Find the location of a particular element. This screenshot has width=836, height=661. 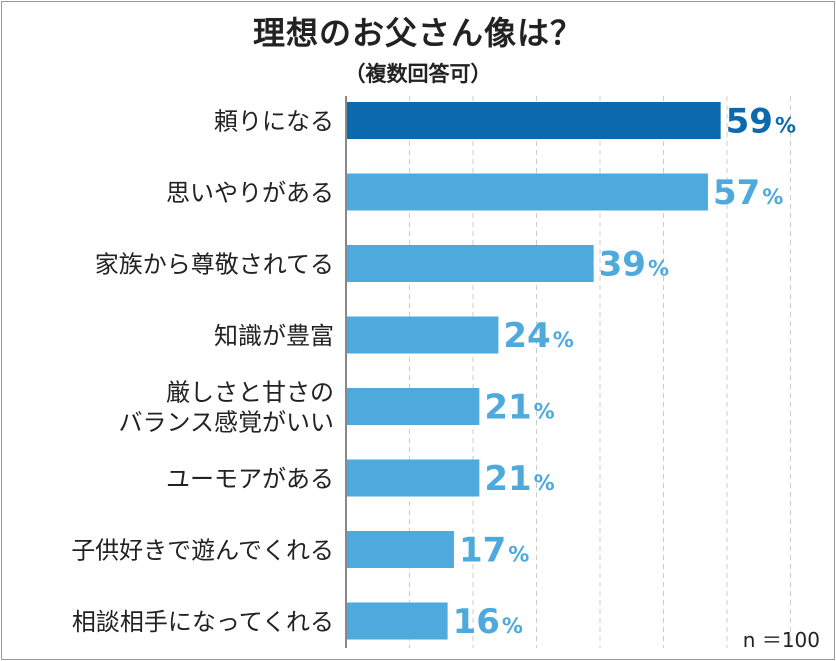

category-label: 相談相手になってくれる is located at coordinates (203, 622).